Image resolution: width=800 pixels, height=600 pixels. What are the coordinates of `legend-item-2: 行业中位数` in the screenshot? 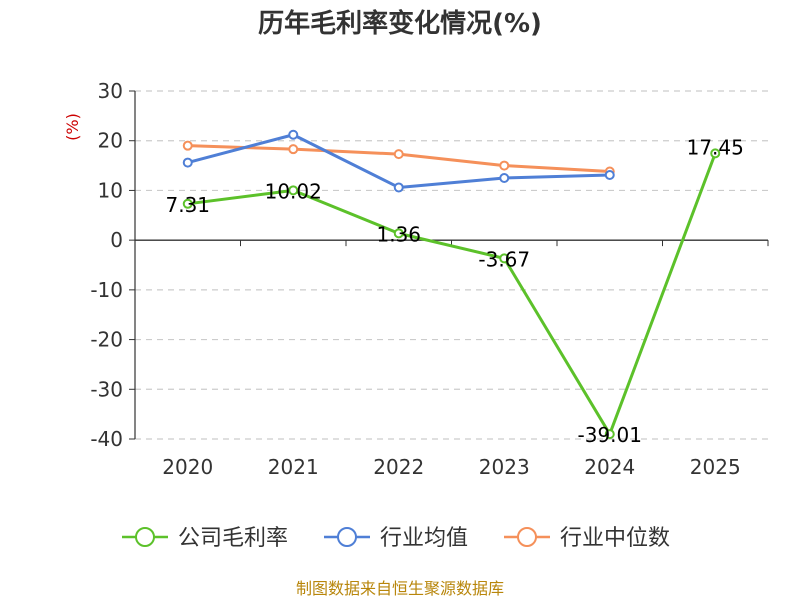 It's located at (587, 538).